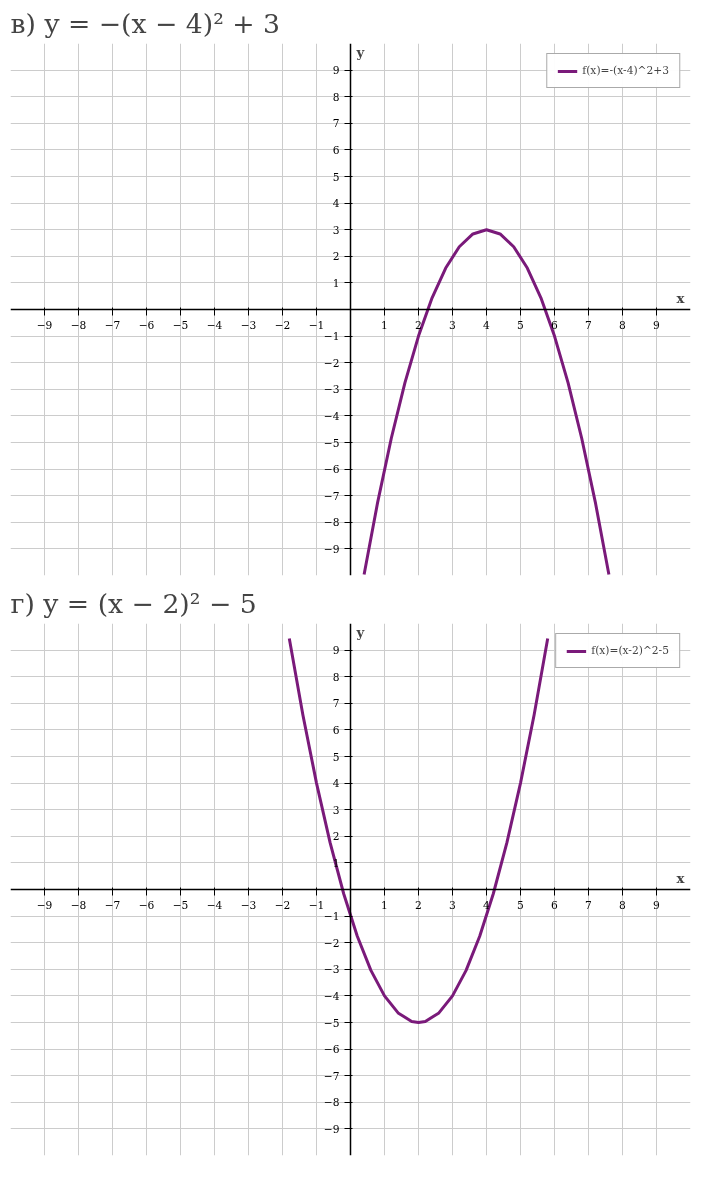  What do you see at coordinates (133, 603) in the screenshot?
I see `chart-title: г) y = (x − 2)² − 5` at bounding box center [133, 603].